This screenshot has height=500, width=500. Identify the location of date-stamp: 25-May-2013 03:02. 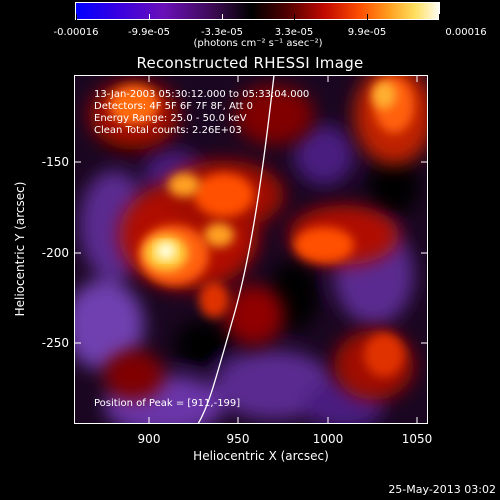
(442, 489).